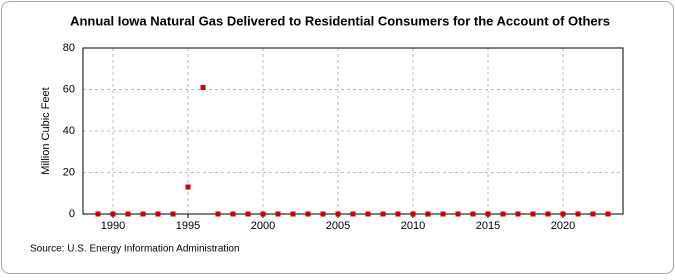 The width and height of the screenshot is (675, 280). What do you see at coordinates (113, 226) in the screenshot?
I see `x-tick-label: 1990` at bounding box center [113, 226].